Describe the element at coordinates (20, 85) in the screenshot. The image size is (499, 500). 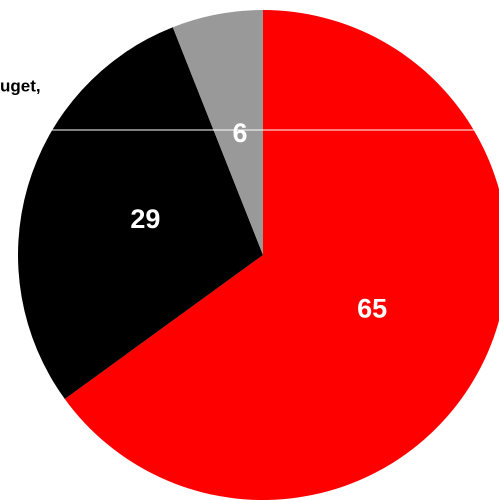
I see `annotation: uget,` at that location.